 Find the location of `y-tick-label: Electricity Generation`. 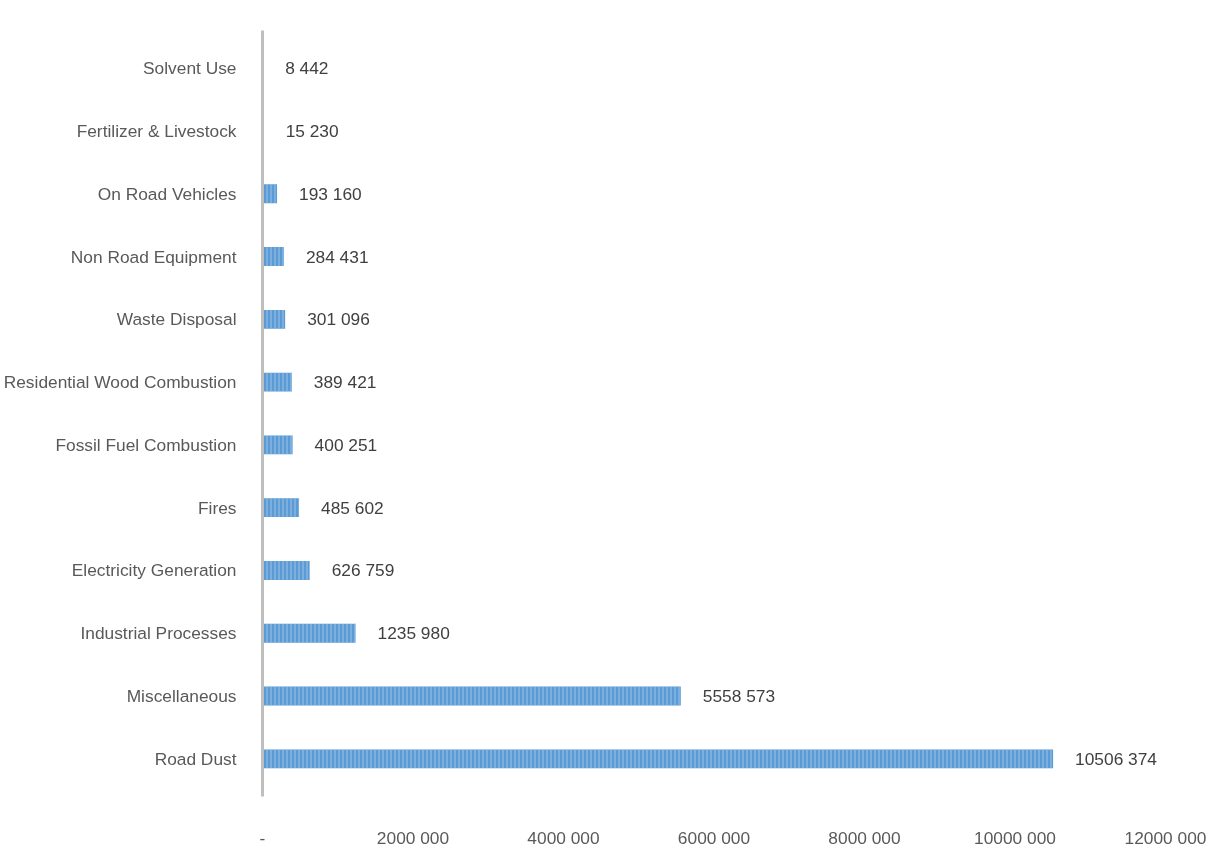

y-tick-label: Electricity Generation is located at coordinates (154, 570).